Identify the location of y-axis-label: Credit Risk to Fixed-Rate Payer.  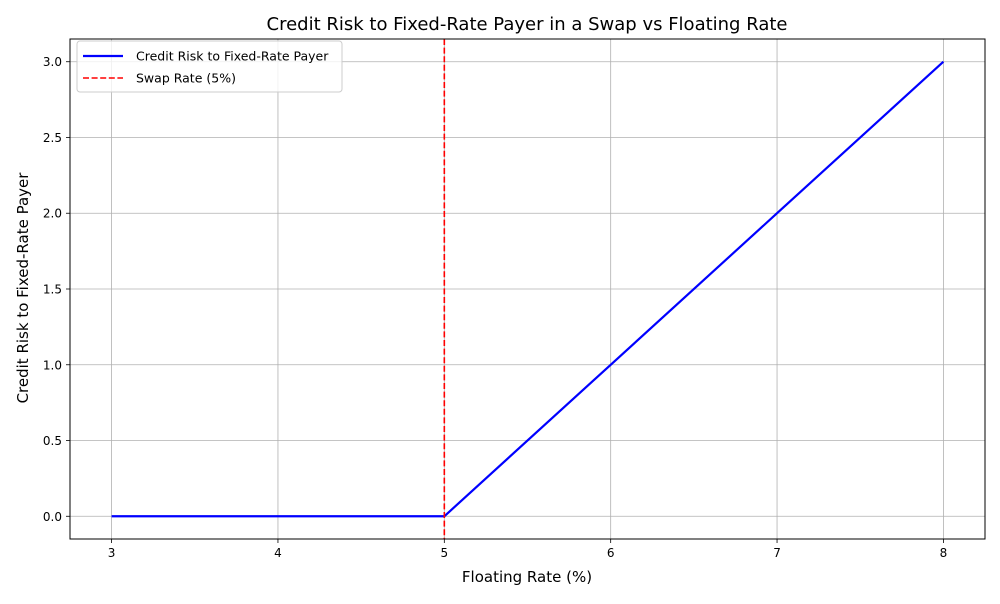
(23, 288).